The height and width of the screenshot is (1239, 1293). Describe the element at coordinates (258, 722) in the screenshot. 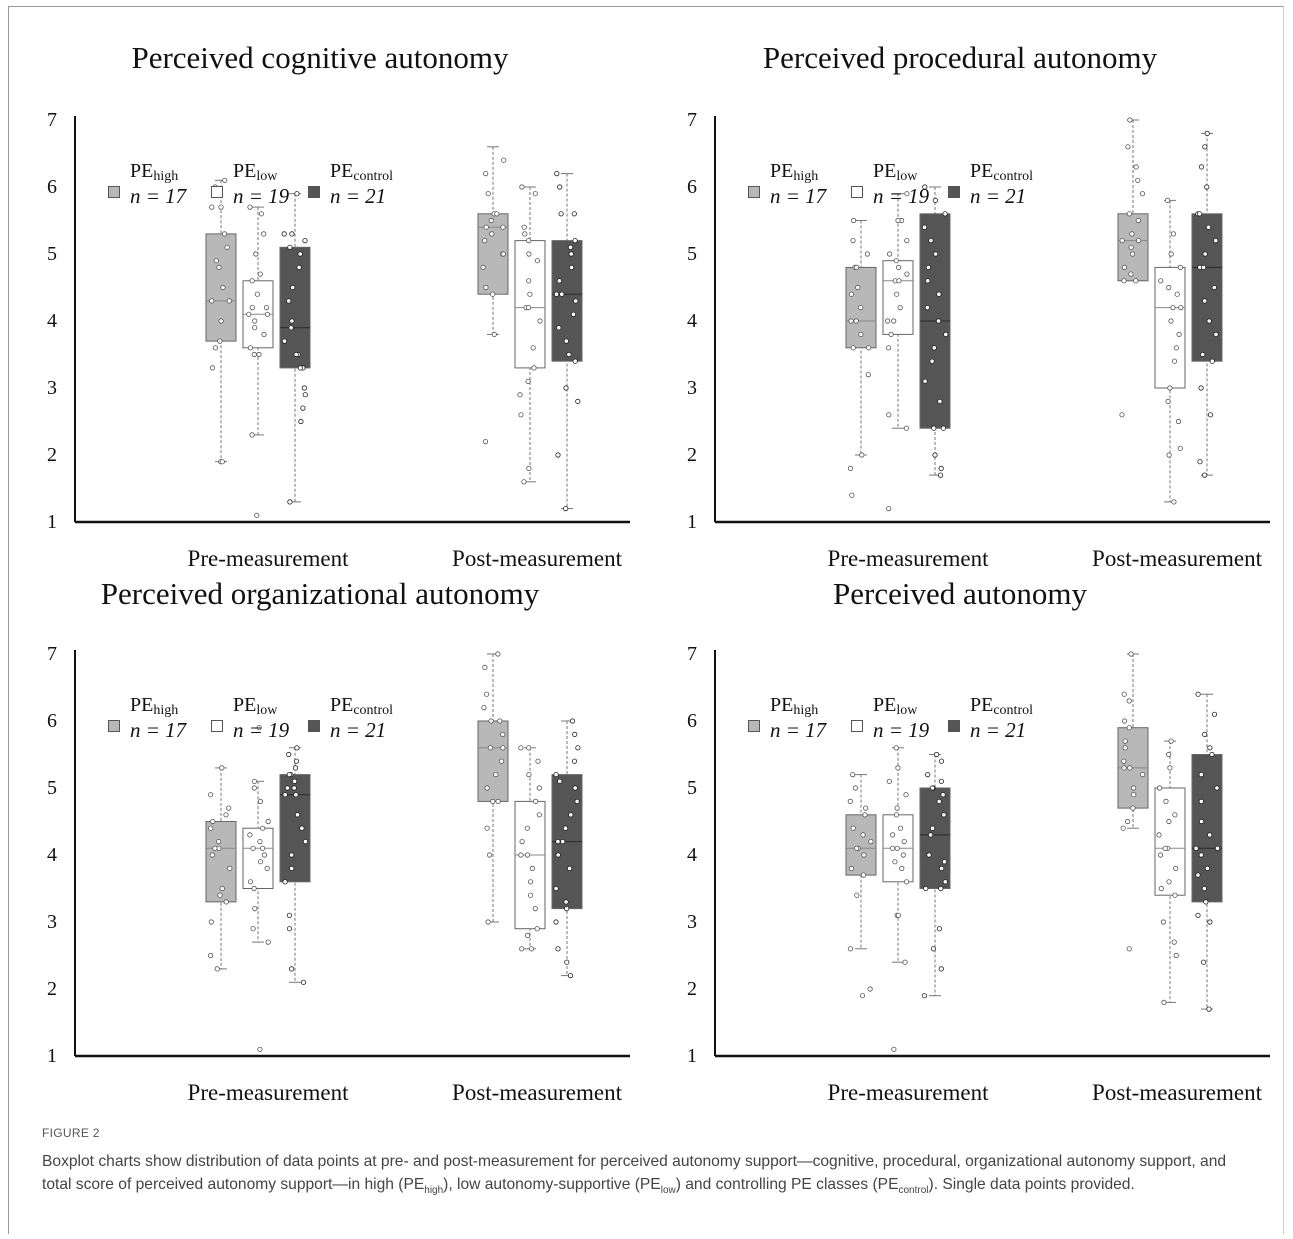

I see `legend-item-low: PElow n = 19` at that location.